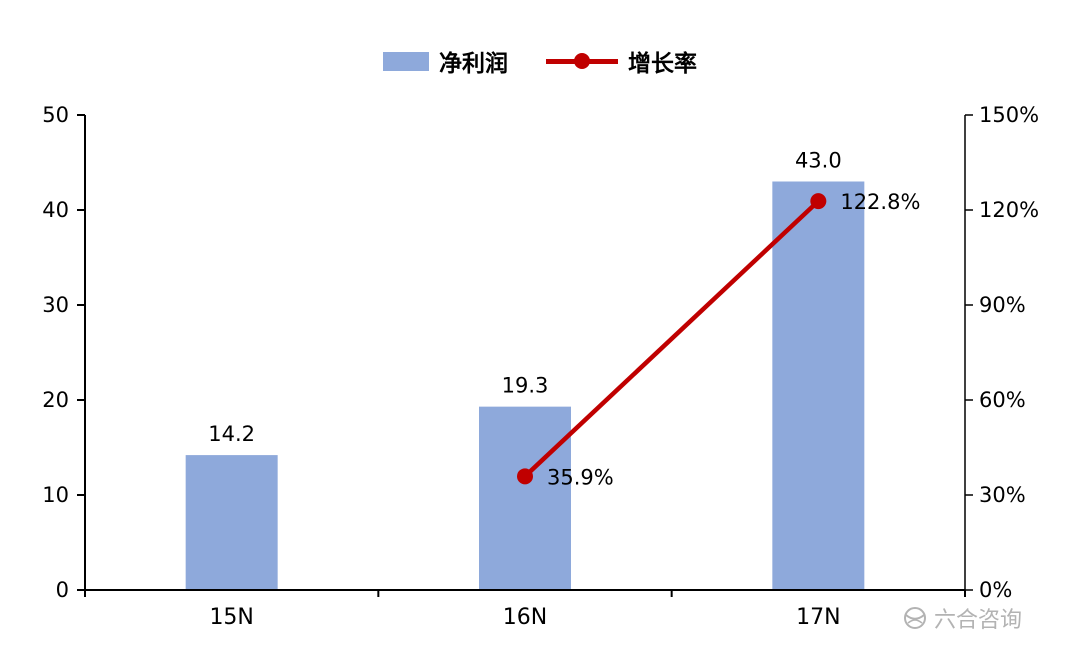 The image size is (1080, 654). What do you see at coordinates (55, 115) in the screenshot?
I see `left-tick-label: 50` at bounding box center [55, 115].